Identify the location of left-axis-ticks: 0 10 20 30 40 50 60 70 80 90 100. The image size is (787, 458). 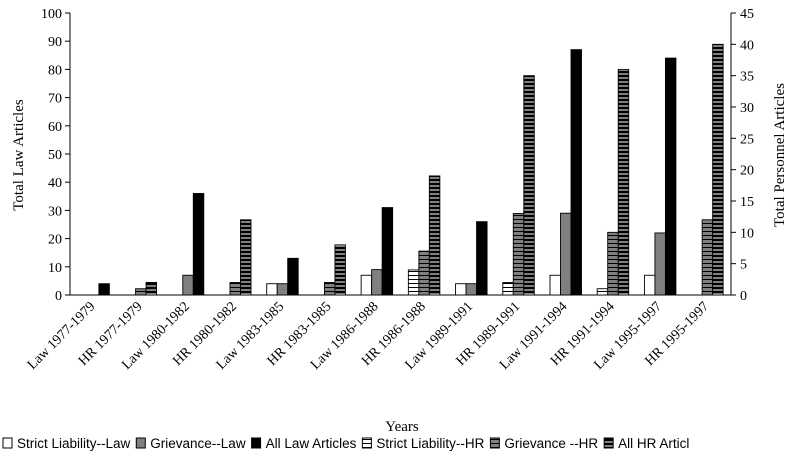
(55, 155).